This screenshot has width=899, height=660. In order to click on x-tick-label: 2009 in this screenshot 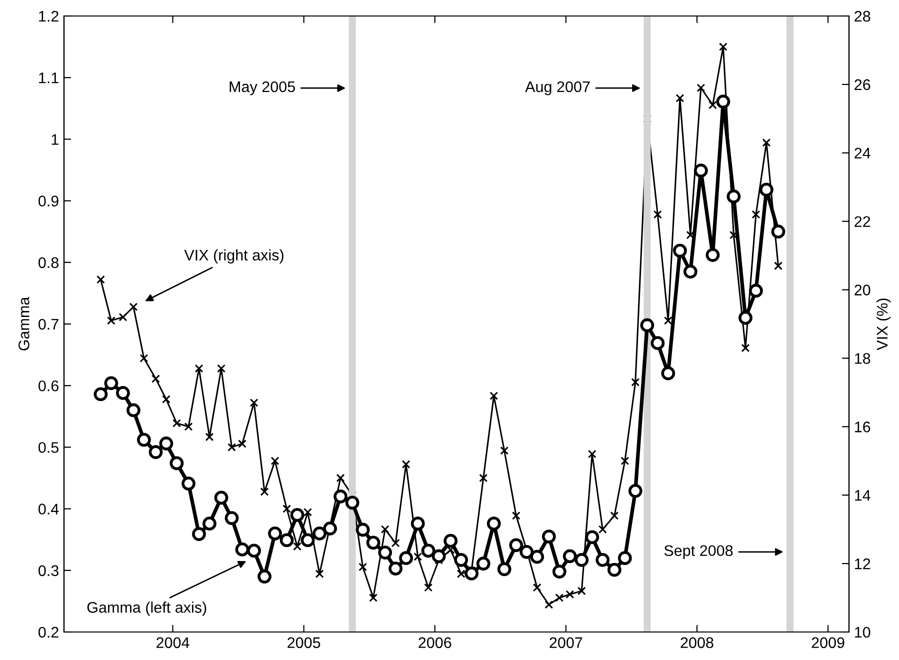, I will do `click(828, 642)`.